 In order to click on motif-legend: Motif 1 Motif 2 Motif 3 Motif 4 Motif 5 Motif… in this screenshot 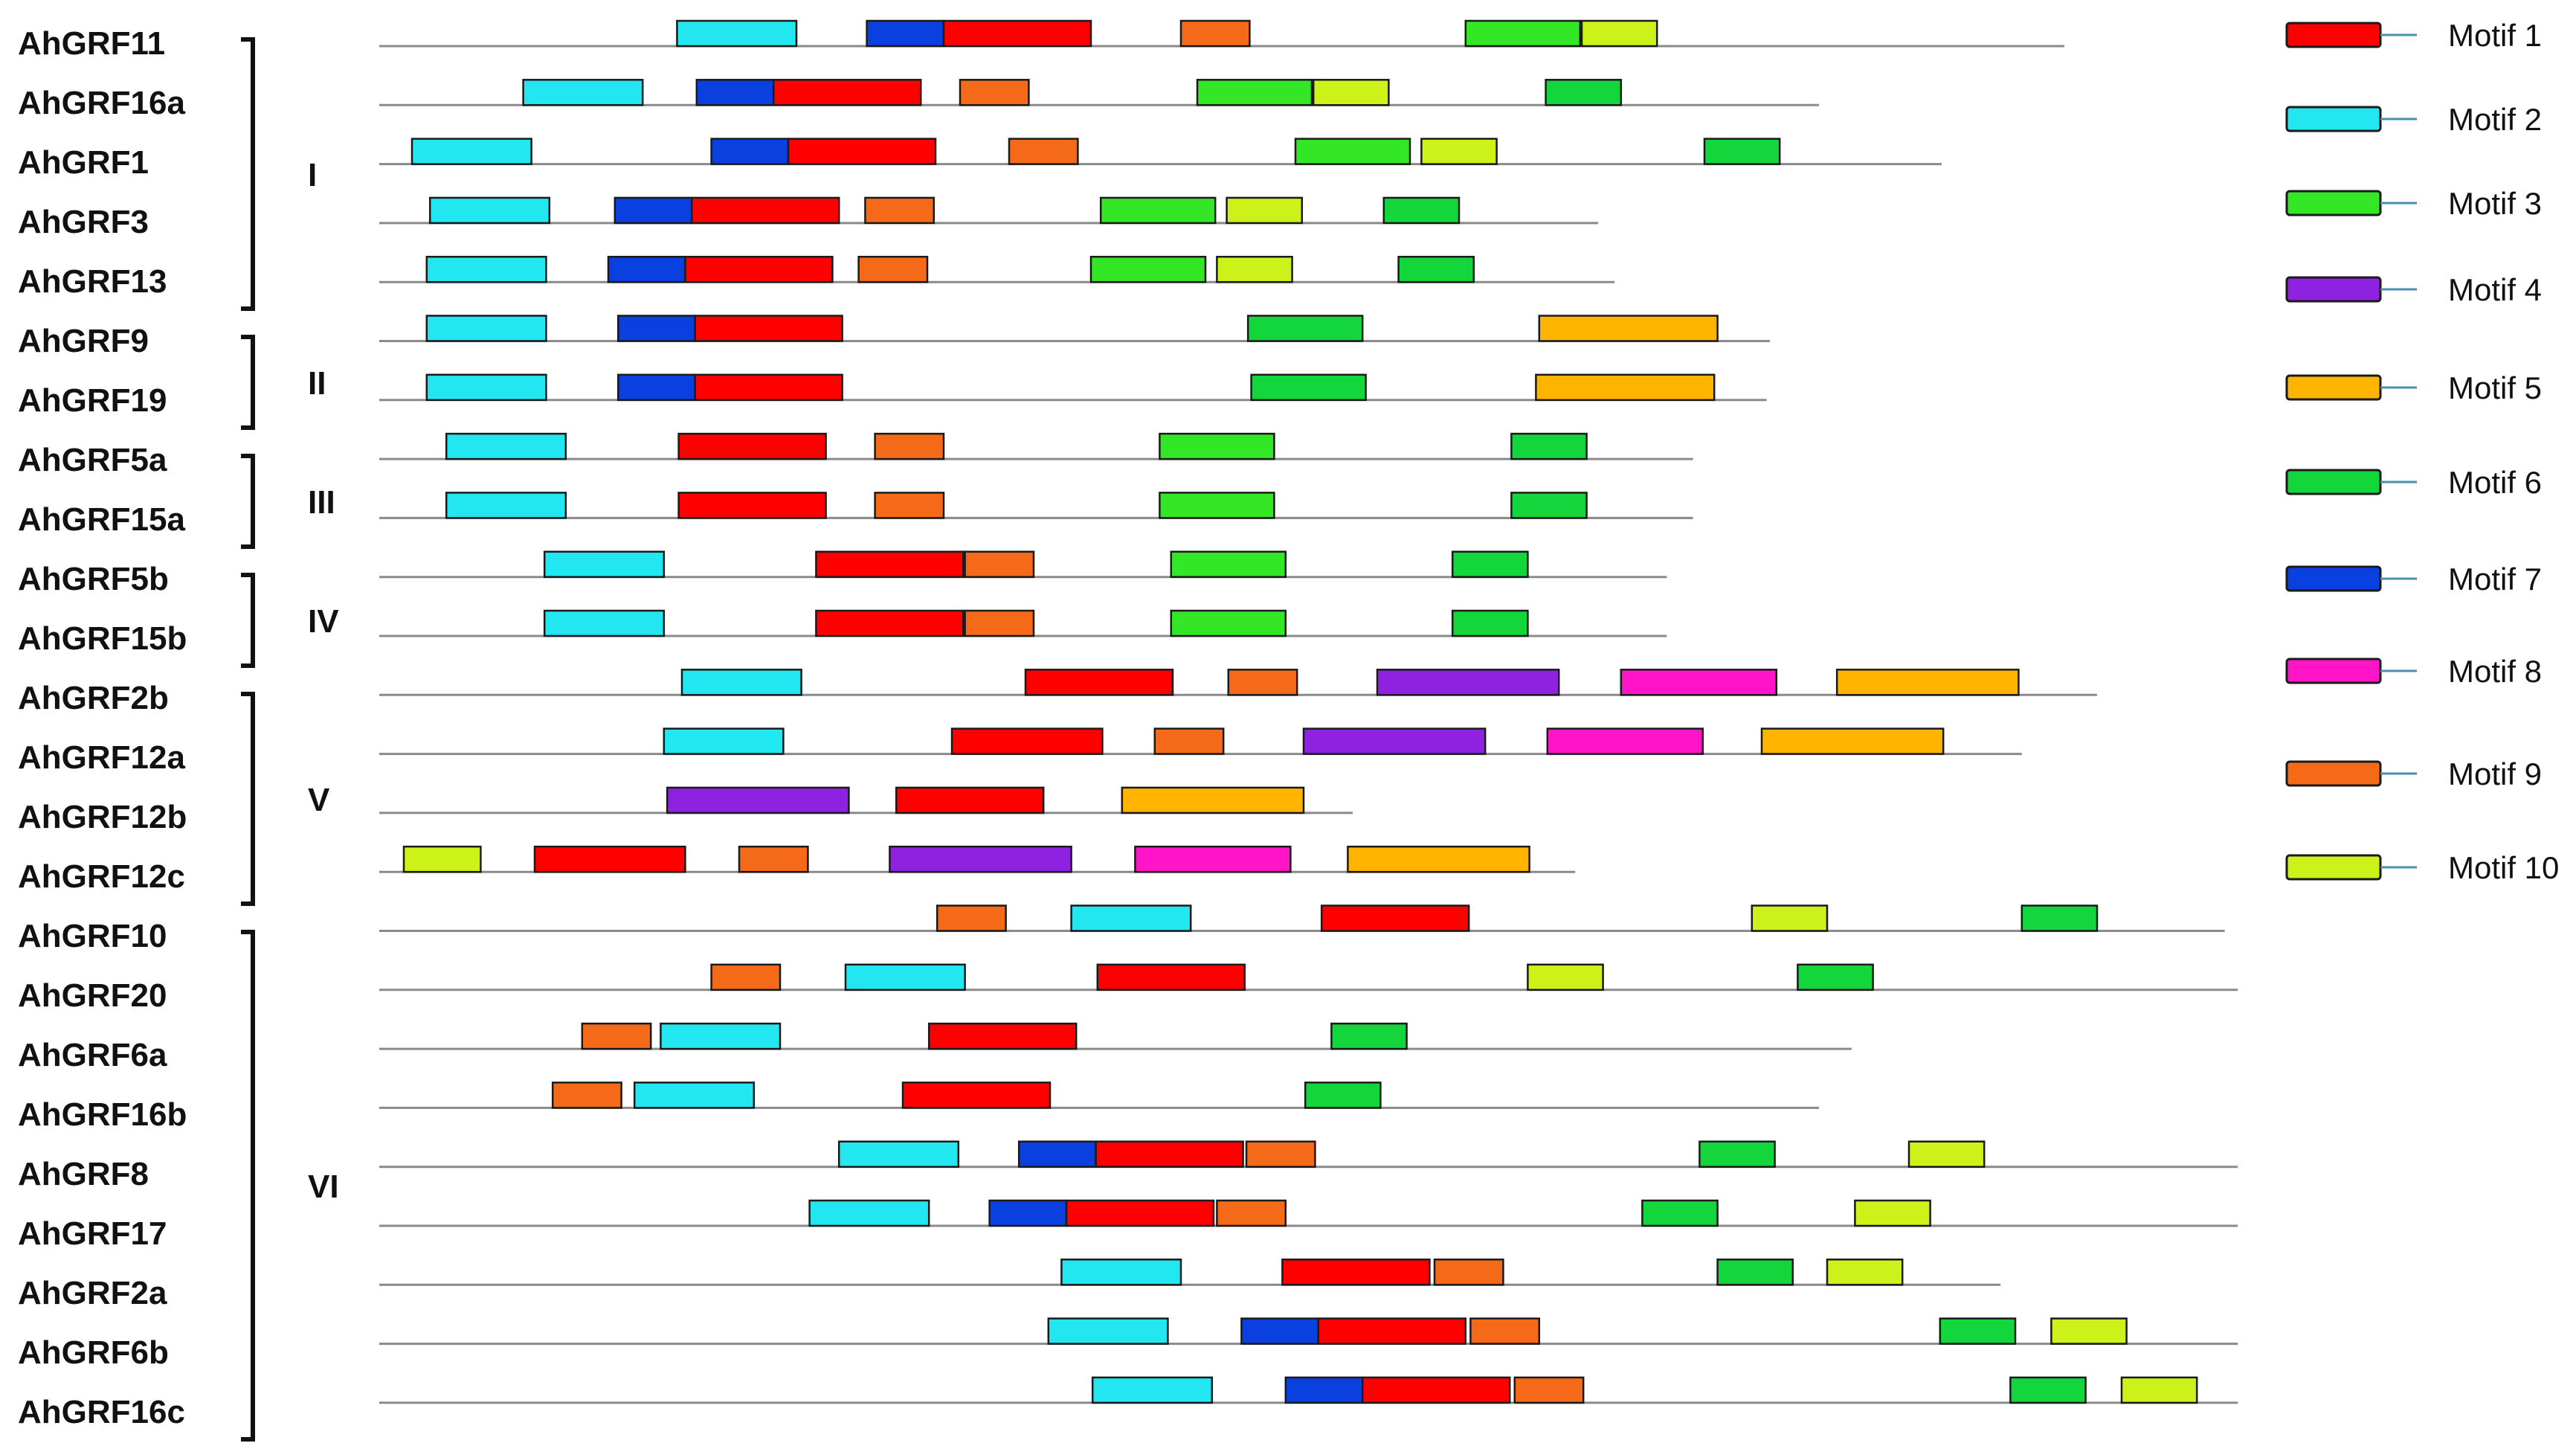, I will do `click(2422, 452)`.